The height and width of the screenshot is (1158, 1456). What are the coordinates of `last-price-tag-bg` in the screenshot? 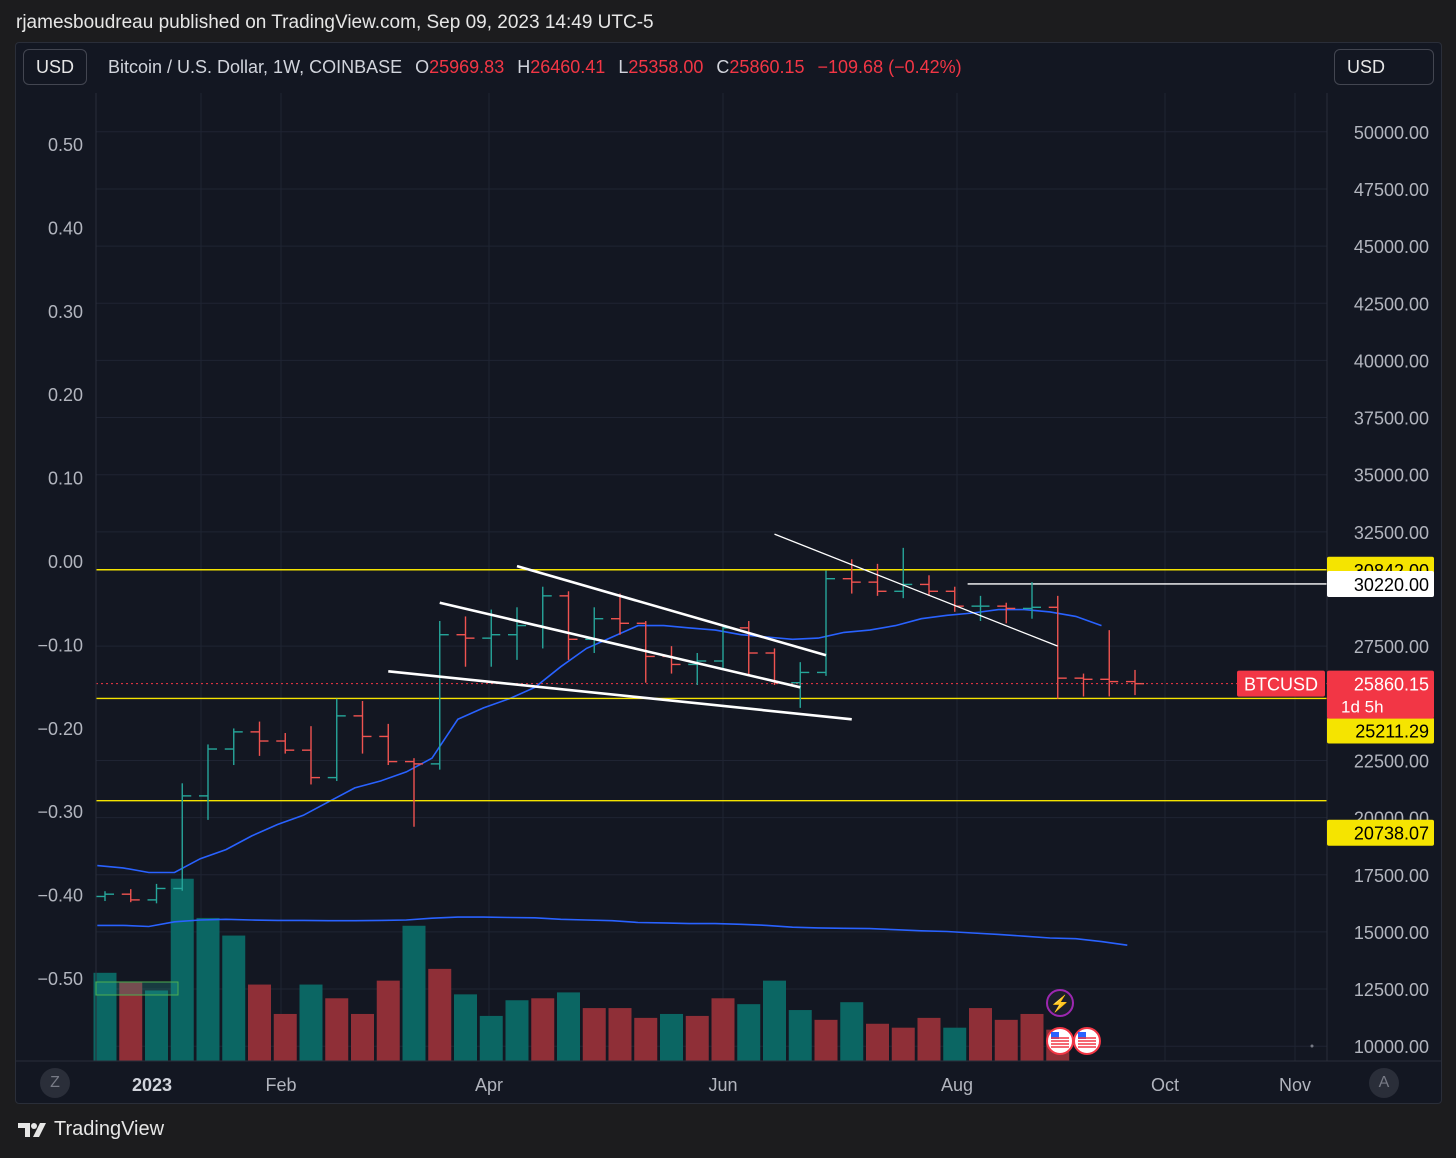 It's located at (1380, 694).